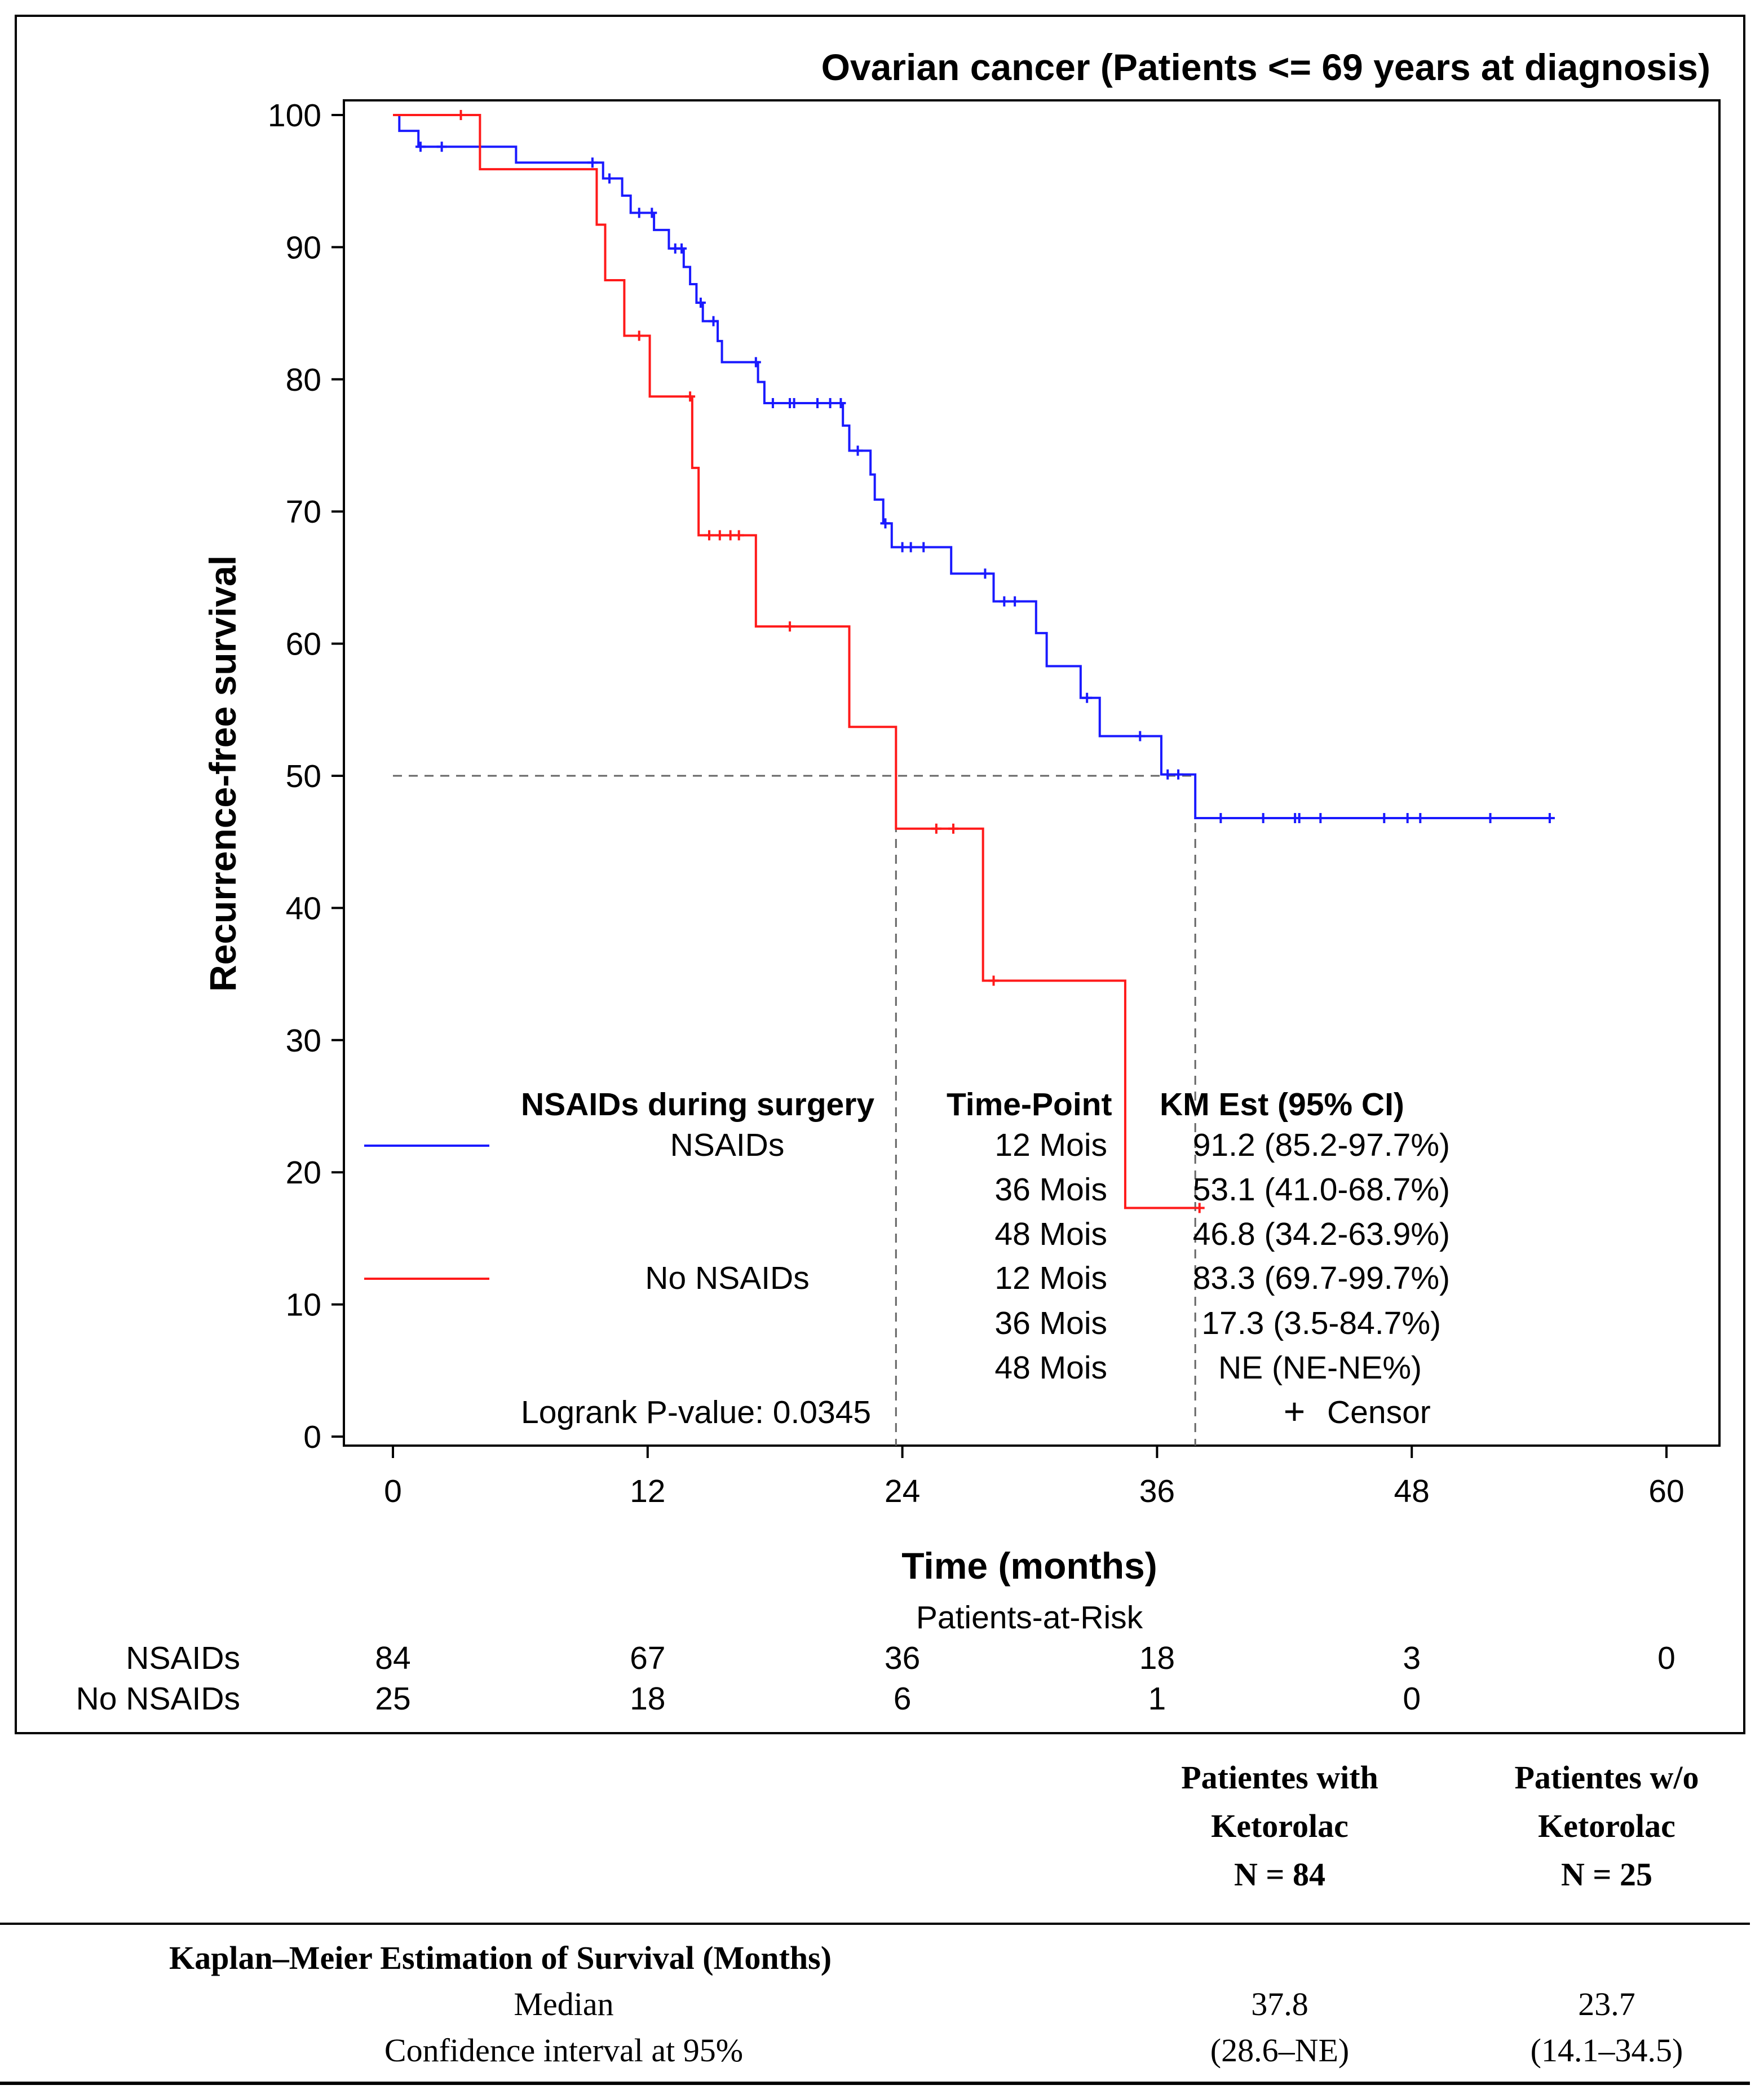  I want to click on legend-label-no-nsaids: No NSAIDs, so click(727, 1278).